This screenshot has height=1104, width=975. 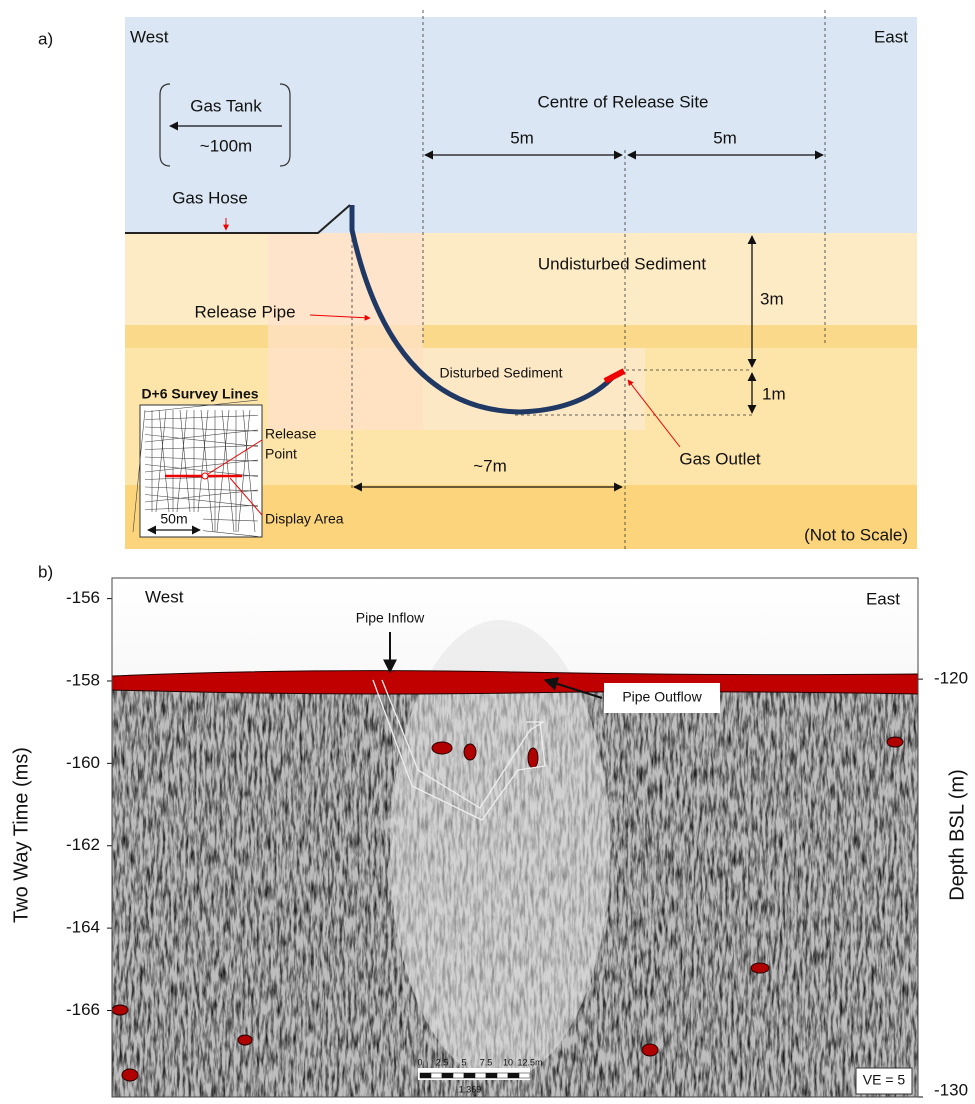 What do you see at coordinates (442, 1062) in the screenshot?
I see `scale-label: 2.5` at bounding box center [442, 1062].